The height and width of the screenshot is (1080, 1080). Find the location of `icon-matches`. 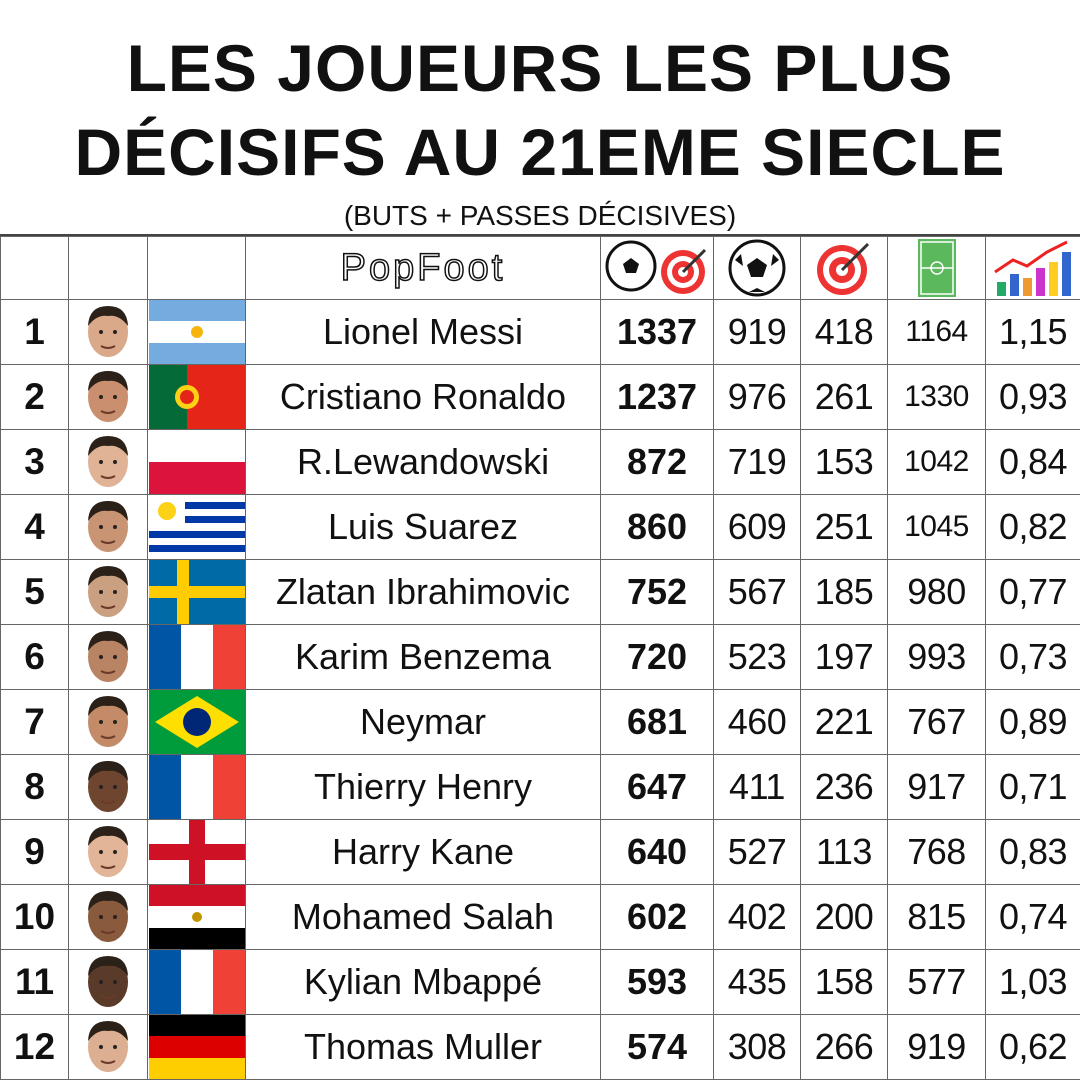

icon-matches is located at coordinates (936, 268).